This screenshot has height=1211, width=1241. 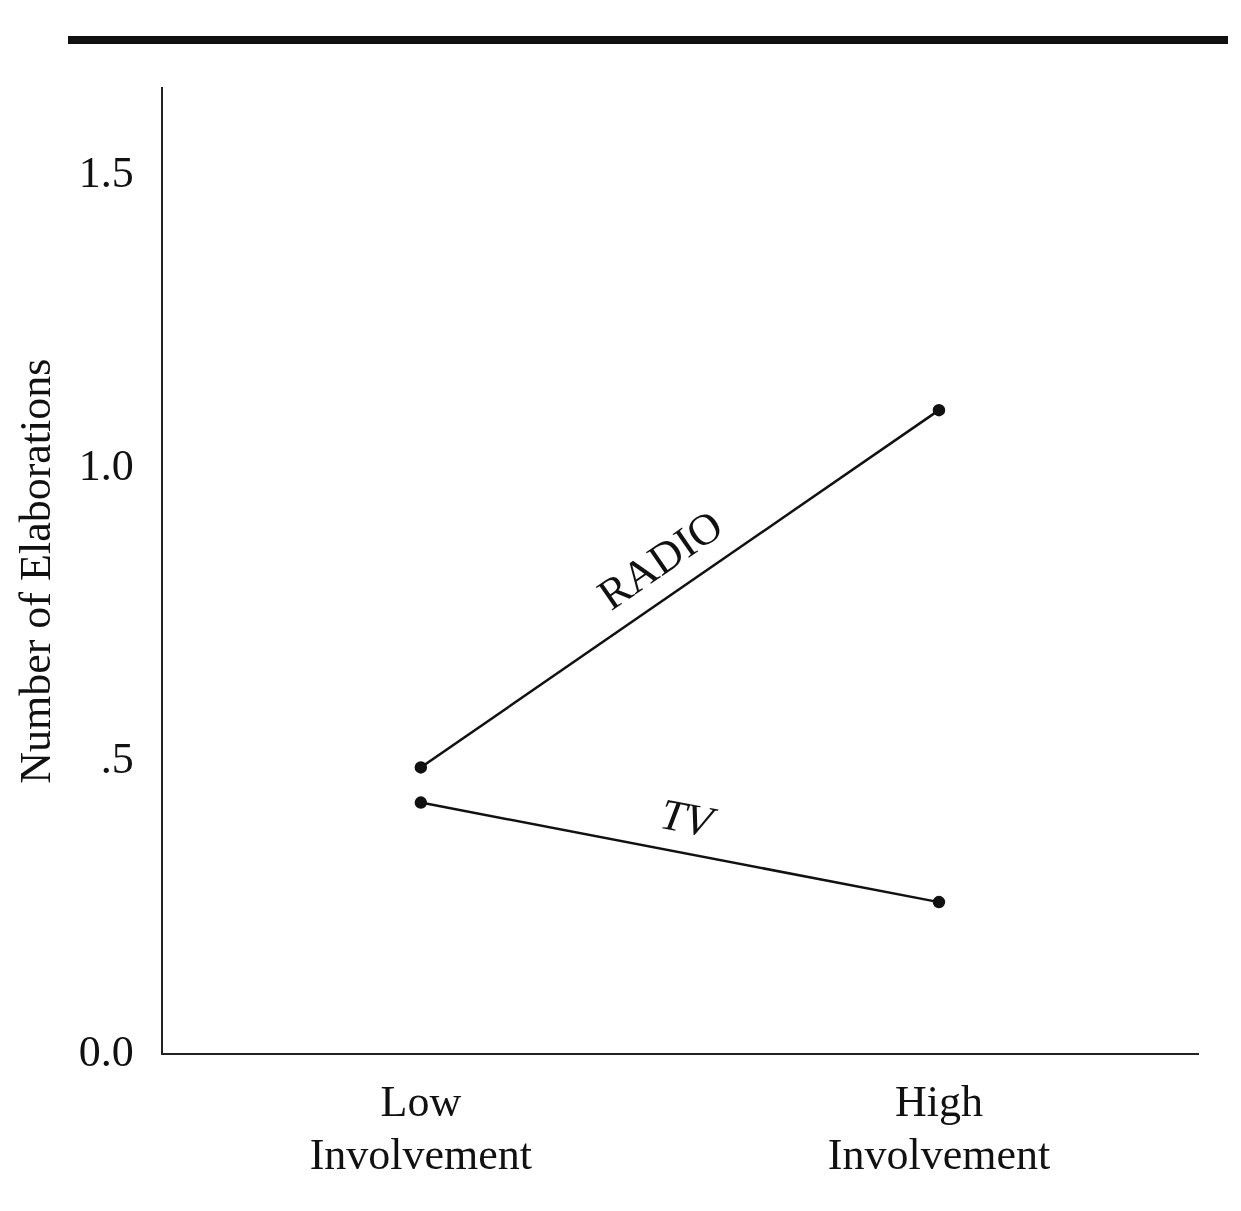 I want to click on y-axis-title: Number of Elaborations, so click(x=35, y=571).